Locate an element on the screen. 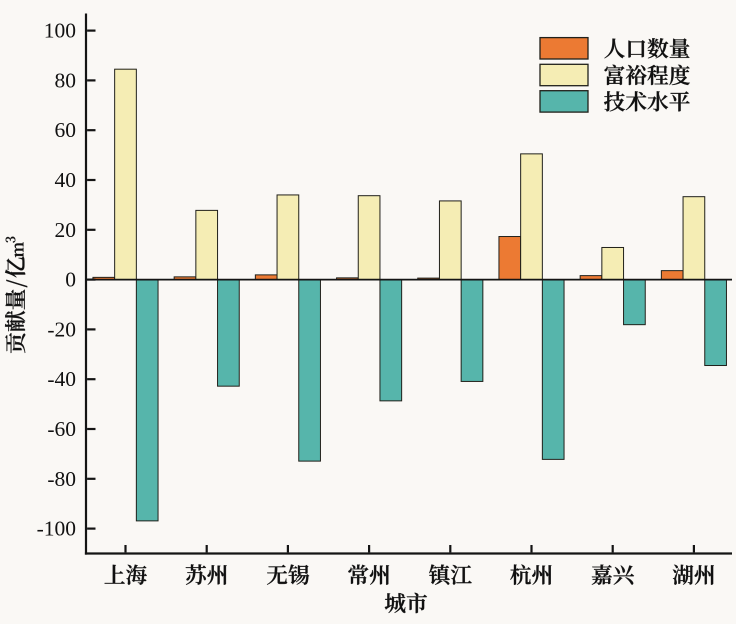  svg-text: -80 is located at coordinates (61, 479).